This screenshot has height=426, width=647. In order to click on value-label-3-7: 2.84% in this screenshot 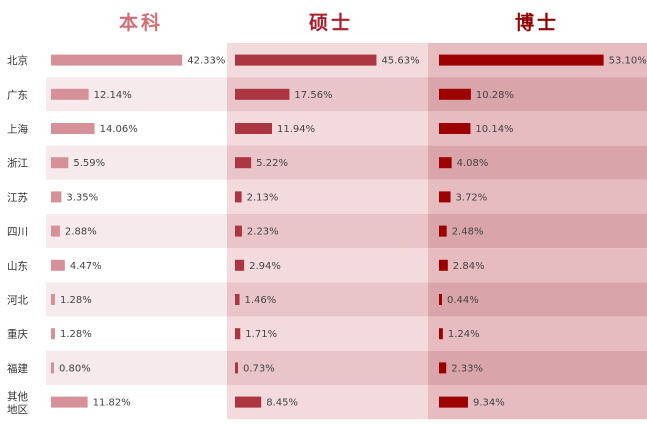, I will do `click(469, 266)`.